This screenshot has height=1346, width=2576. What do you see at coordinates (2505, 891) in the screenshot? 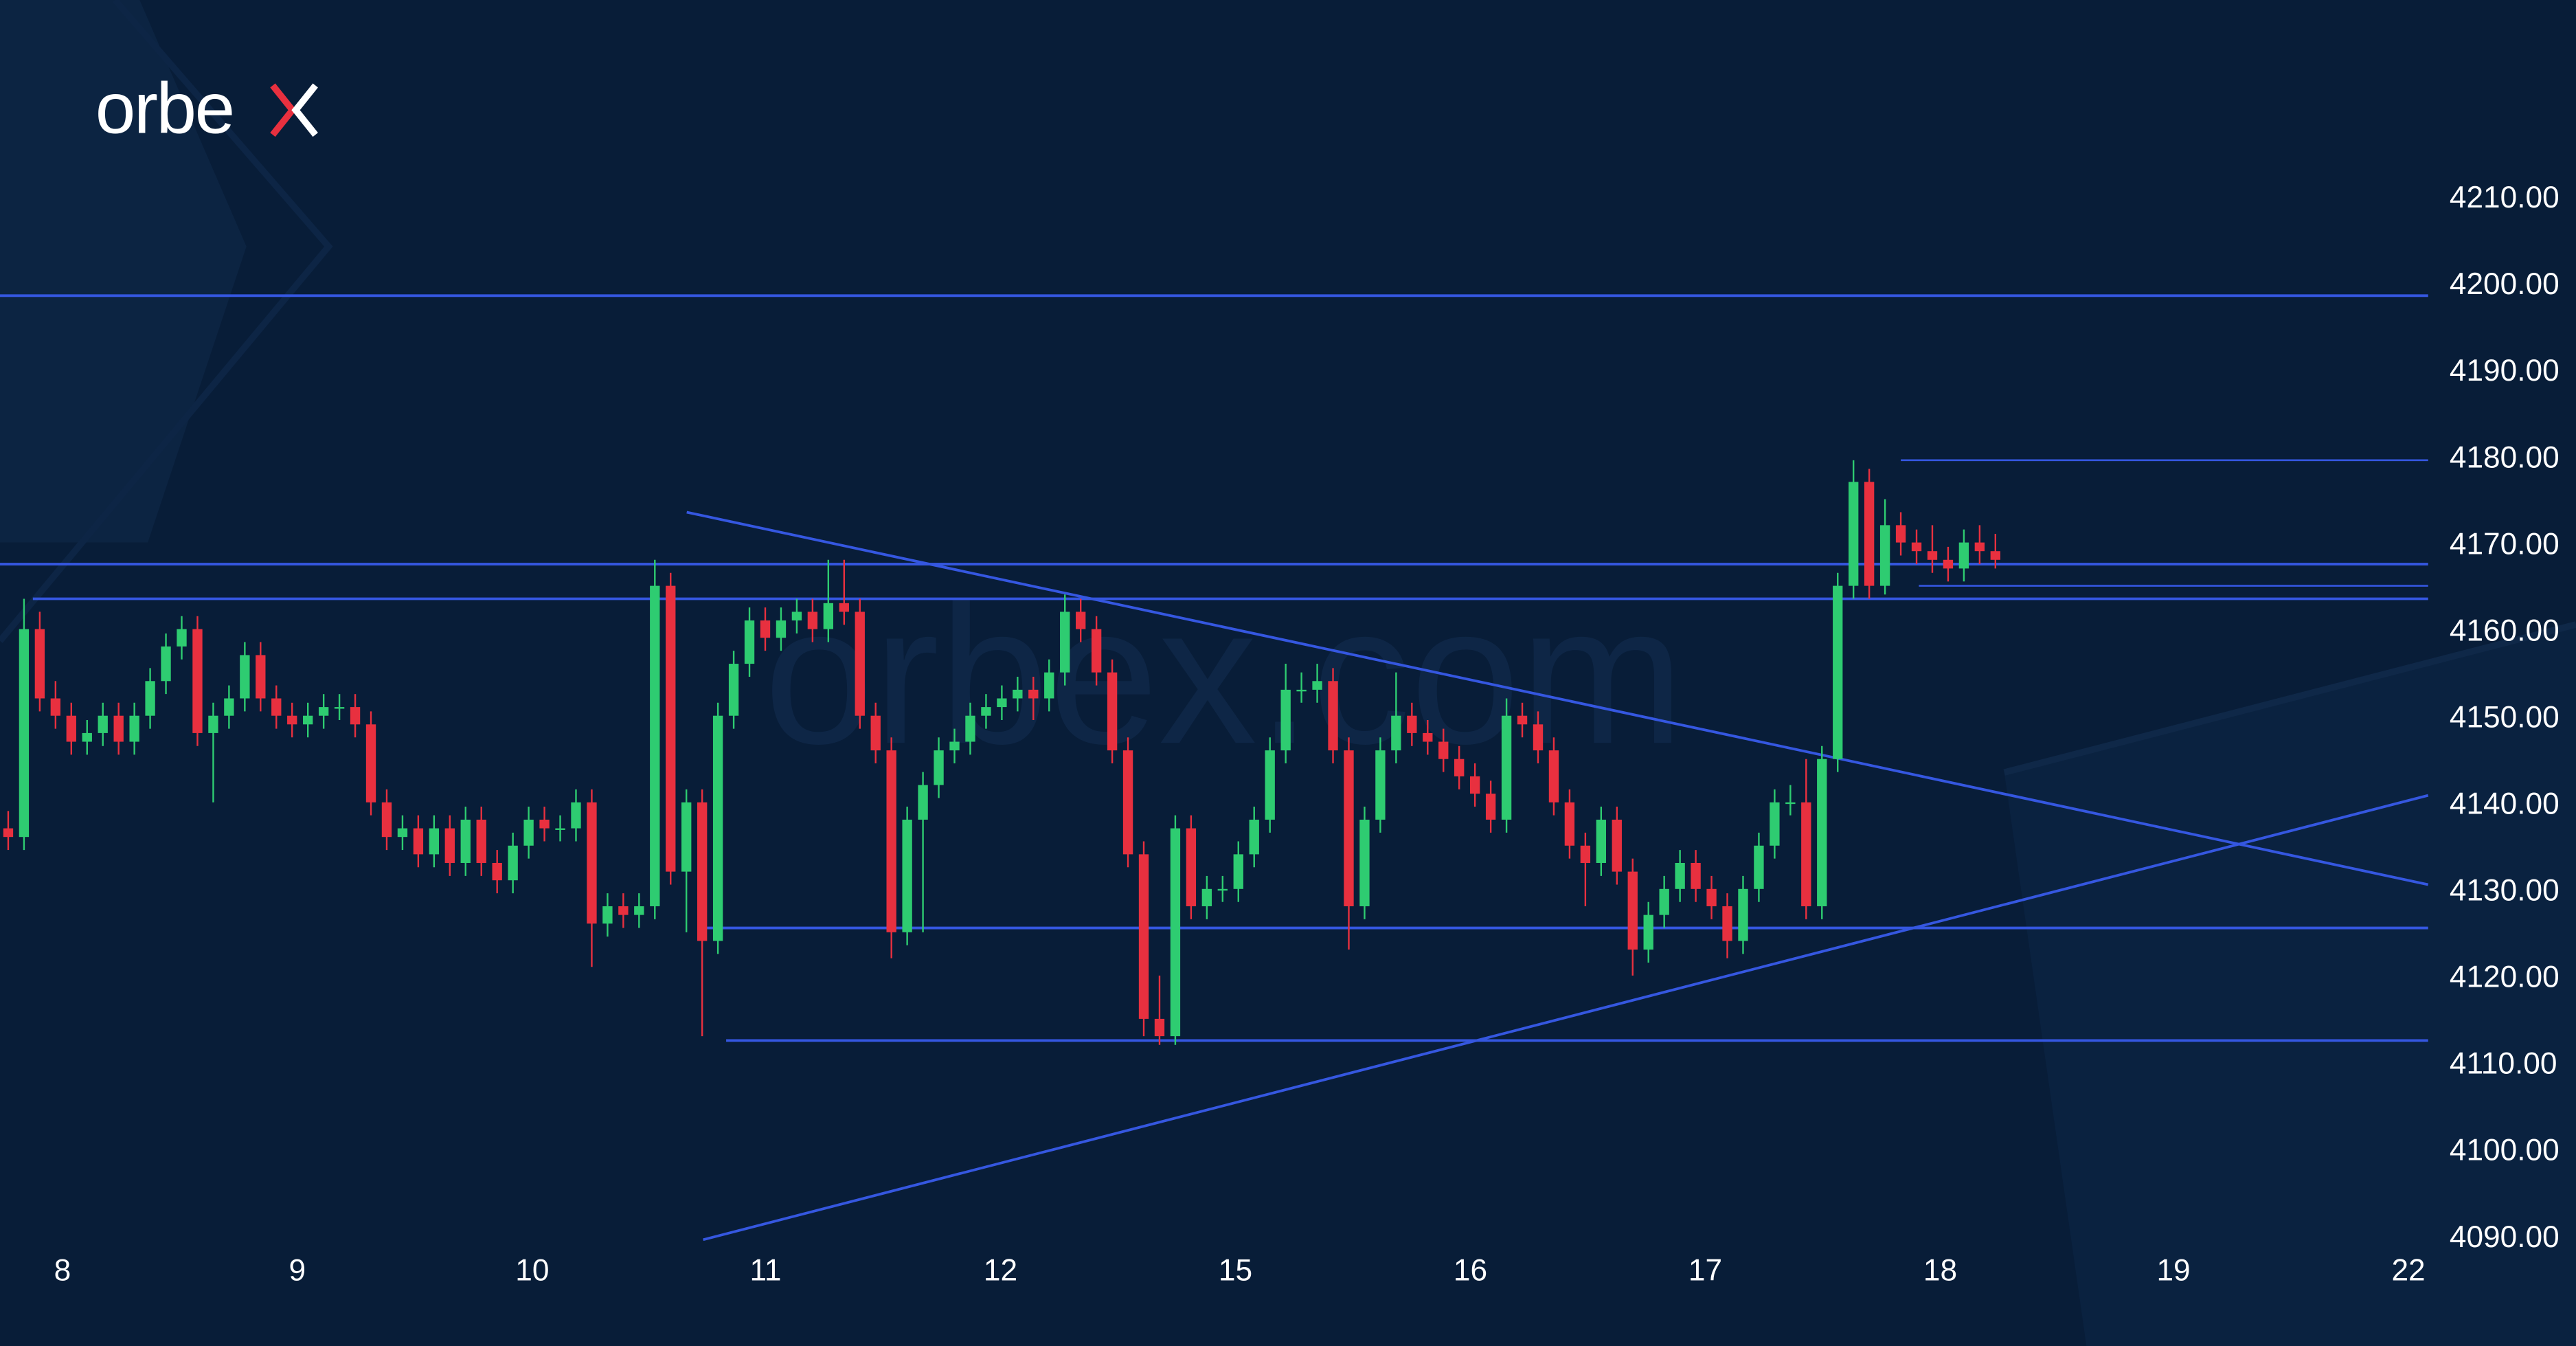
I see `y-tick-label: 4130.00` at bounding box center [2505, 891].